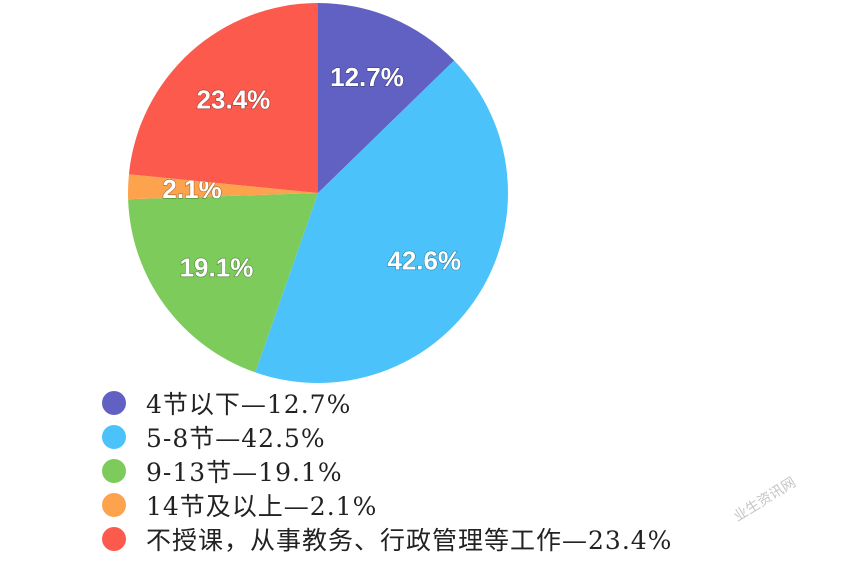 The height and width of the screenshot is (564, 856). I want to click on legend-item-3: 9-13节—19.1%, so click(387, 471).